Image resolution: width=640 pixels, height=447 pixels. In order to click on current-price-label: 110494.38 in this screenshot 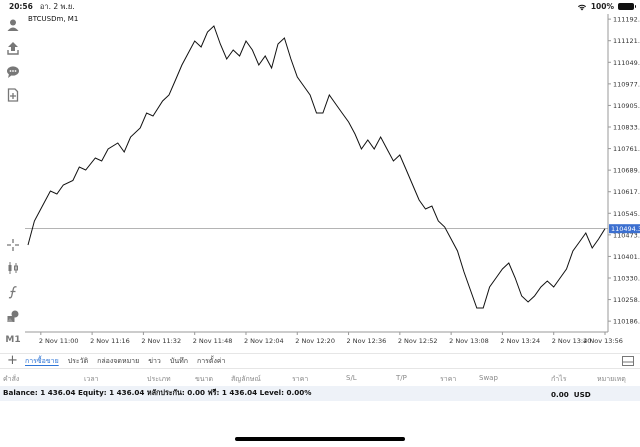, I will do `click(625, 229)`.